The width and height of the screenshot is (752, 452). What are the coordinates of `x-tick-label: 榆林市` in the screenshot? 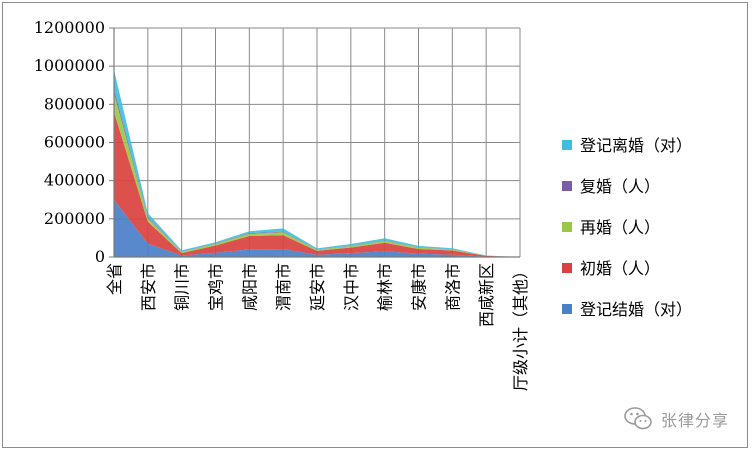 It's located at (385, 287).